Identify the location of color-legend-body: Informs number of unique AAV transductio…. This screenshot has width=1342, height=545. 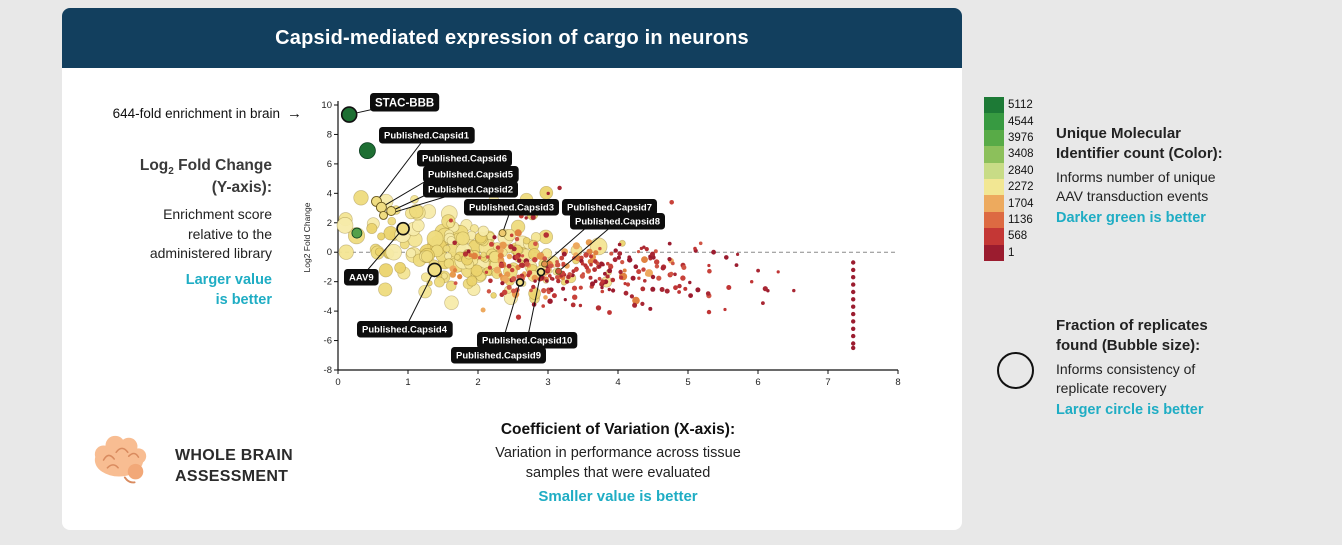
(1136, 186).